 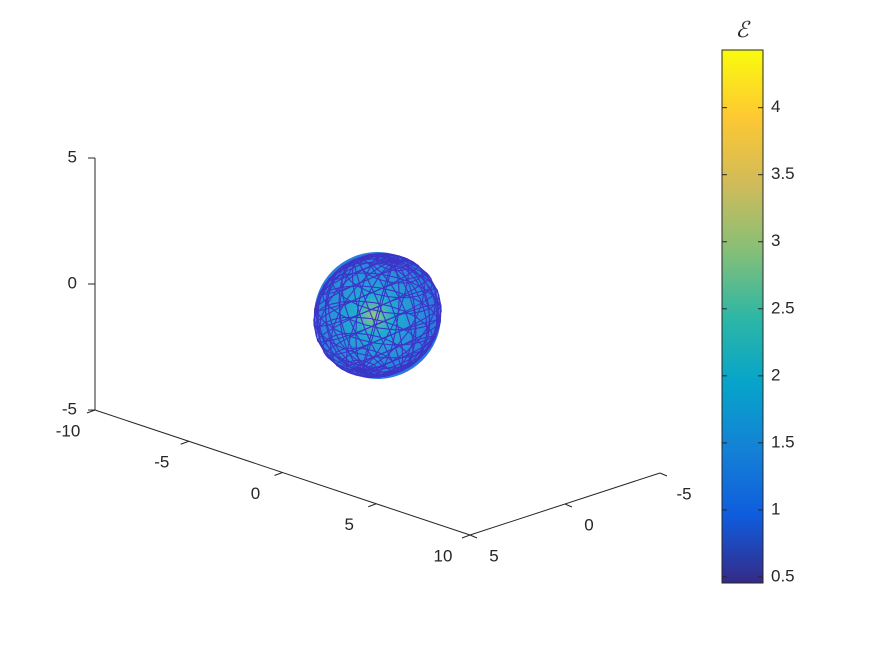 I want to click on colorbar-tick-label: 1, so click(x=775, y=508).